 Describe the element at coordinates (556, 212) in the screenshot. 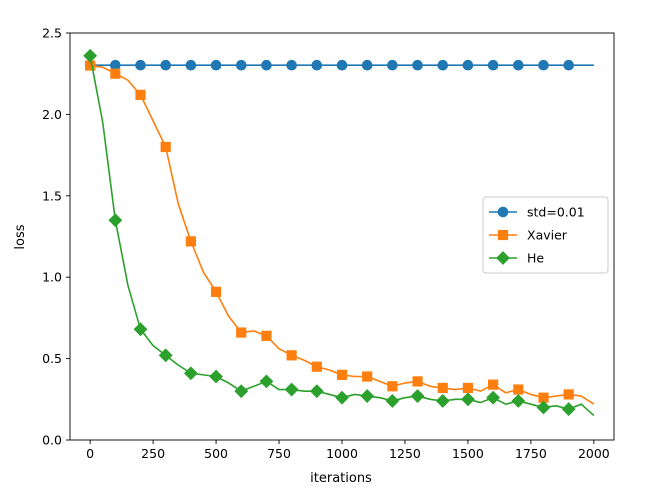

I see `legend-label-std-0-01: std=0.01` at that location.